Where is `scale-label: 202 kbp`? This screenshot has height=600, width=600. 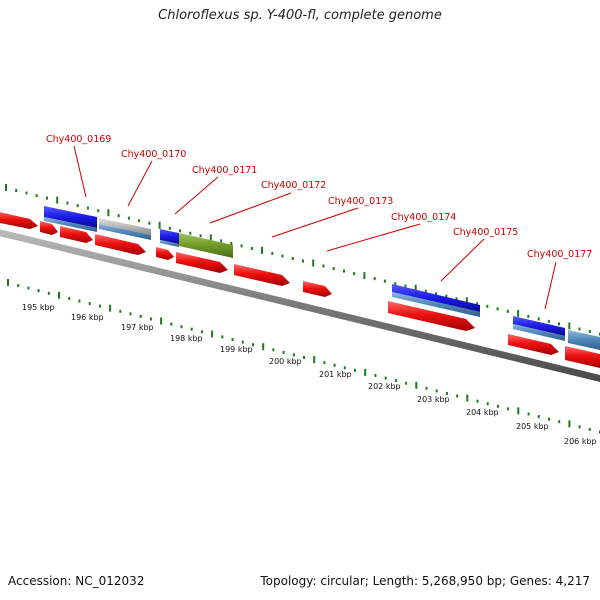 scale-label: 202 kbp is located at coordinates (384, 386).